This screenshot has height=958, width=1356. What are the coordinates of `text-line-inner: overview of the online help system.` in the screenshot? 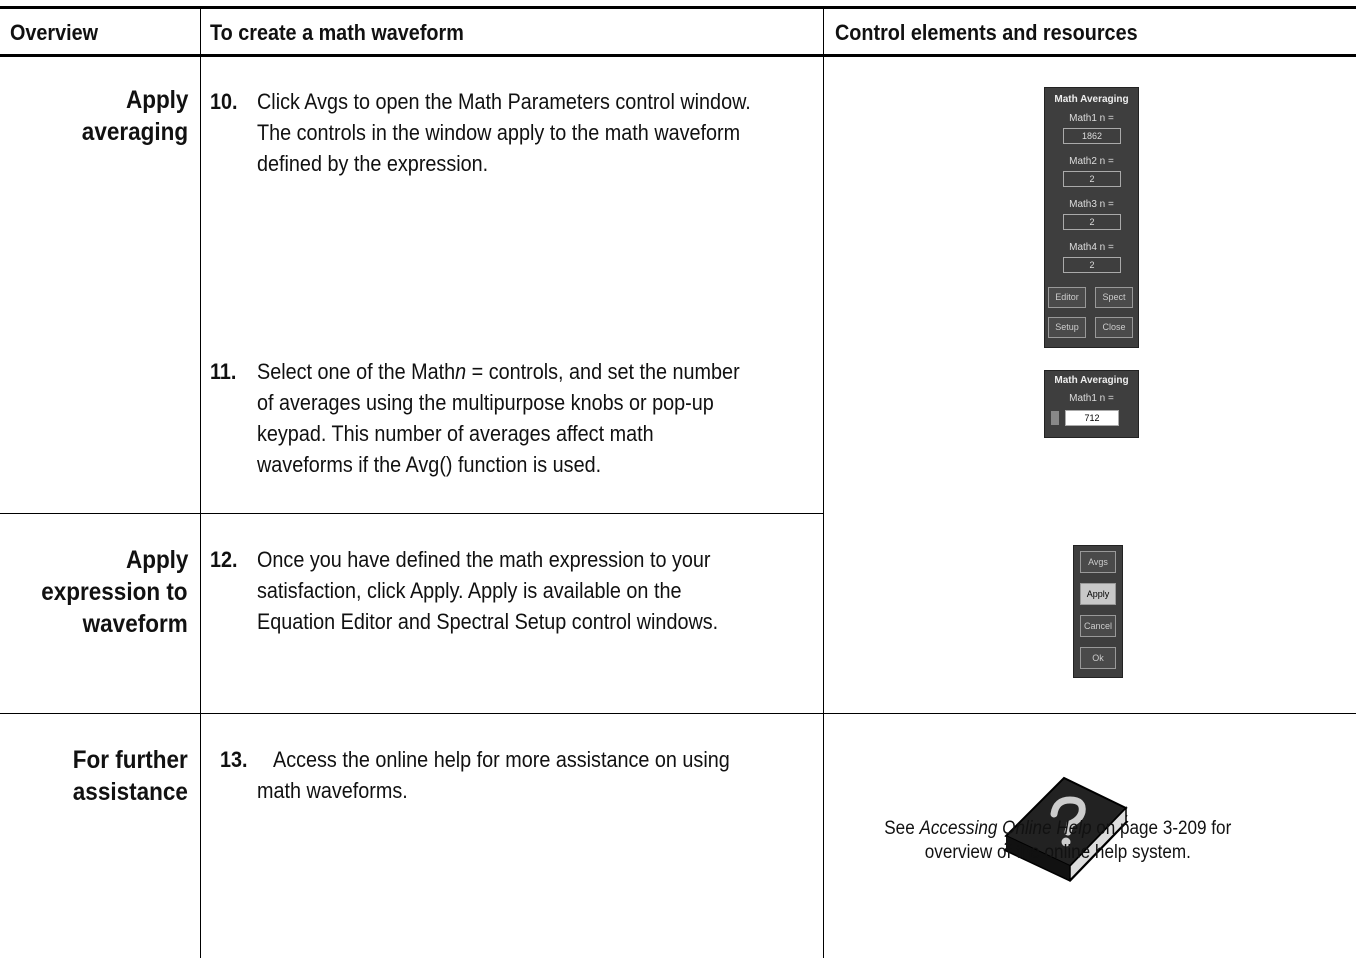 It's located at (1058, 853).